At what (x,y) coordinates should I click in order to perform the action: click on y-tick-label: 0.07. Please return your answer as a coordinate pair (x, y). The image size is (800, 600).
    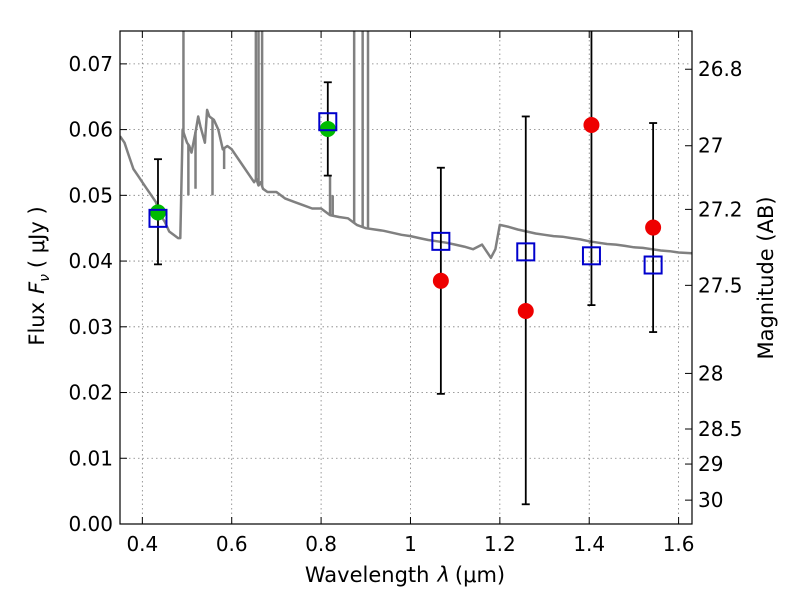
    Looking at the image, I should click on (90, 64).